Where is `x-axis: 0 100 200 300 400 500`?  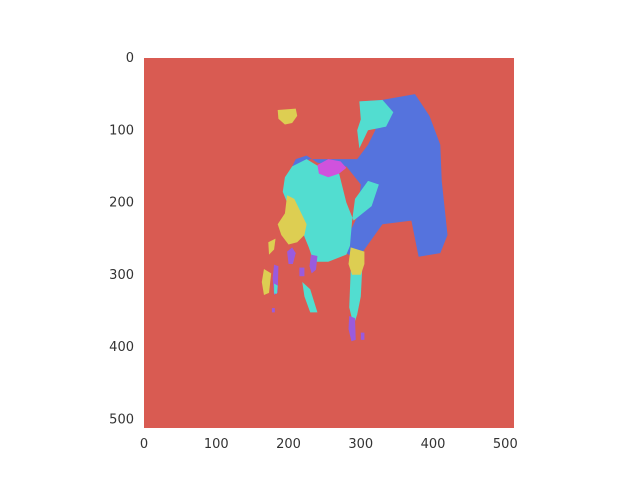 x-axis: 0 100 200 300 400 500 is located at coordinates (329, 444).